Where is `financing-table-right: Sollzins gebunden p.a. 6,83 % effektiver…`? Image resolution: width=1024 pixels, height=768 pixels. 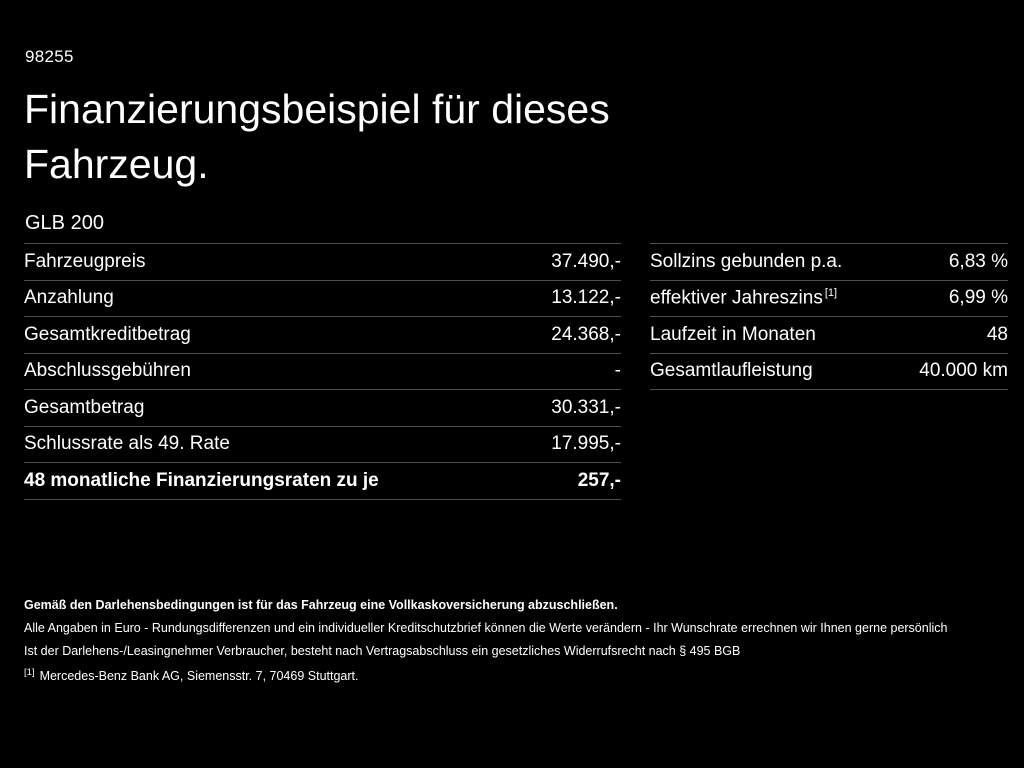 financing-table-right: Sollzins gebunden p.a. 6,83 % effektiver… is located at coordinates (829, 316).